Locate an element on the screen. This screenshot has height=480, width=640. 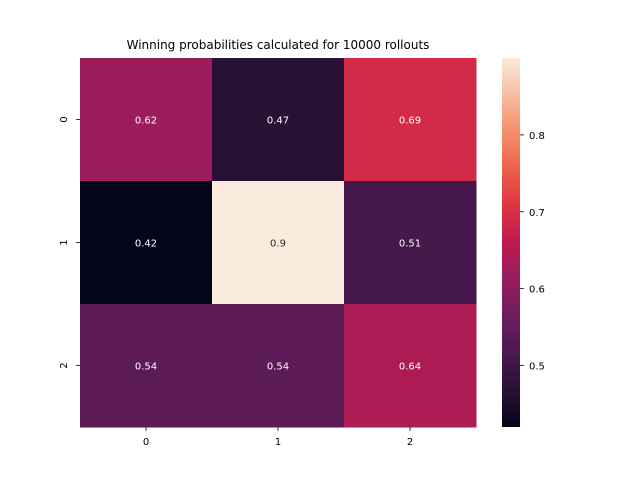
y-tick-label-1: 1 is located at coordinates (64, 242).